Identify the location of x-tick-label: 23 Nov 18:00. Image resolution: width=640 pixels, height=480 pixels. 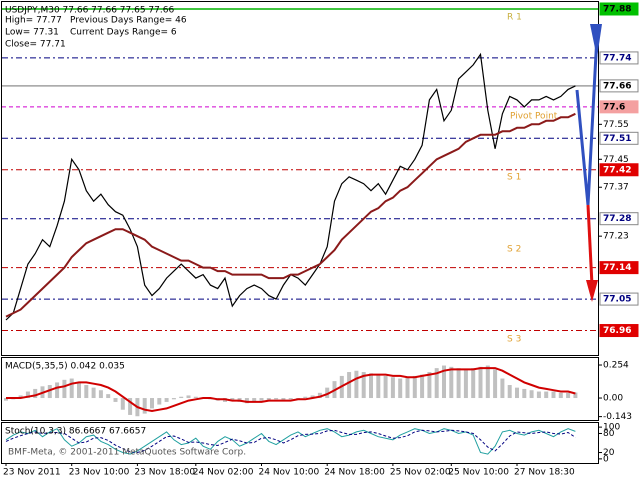
(164, 473).